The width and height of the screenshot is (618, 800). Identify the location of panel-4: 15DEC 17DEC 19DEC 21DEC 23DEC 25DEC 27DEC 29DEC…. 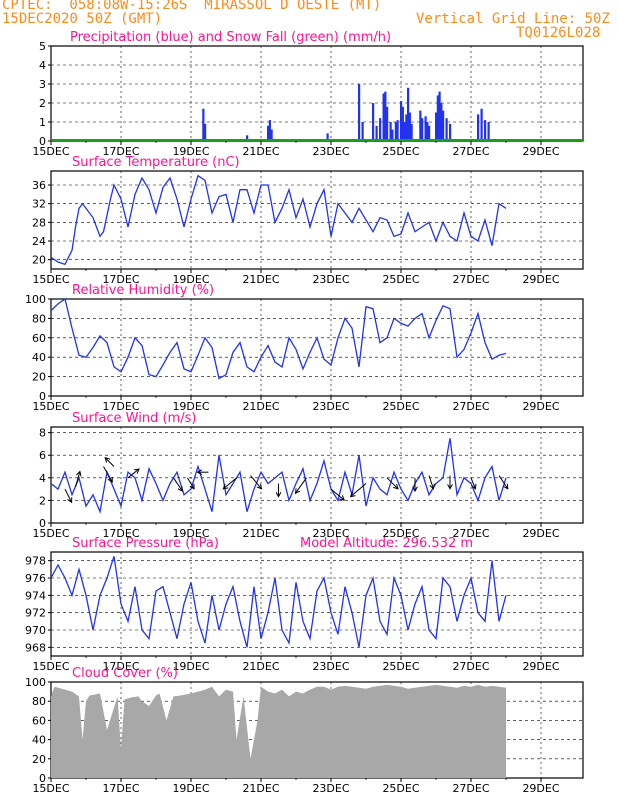
(308, 475).